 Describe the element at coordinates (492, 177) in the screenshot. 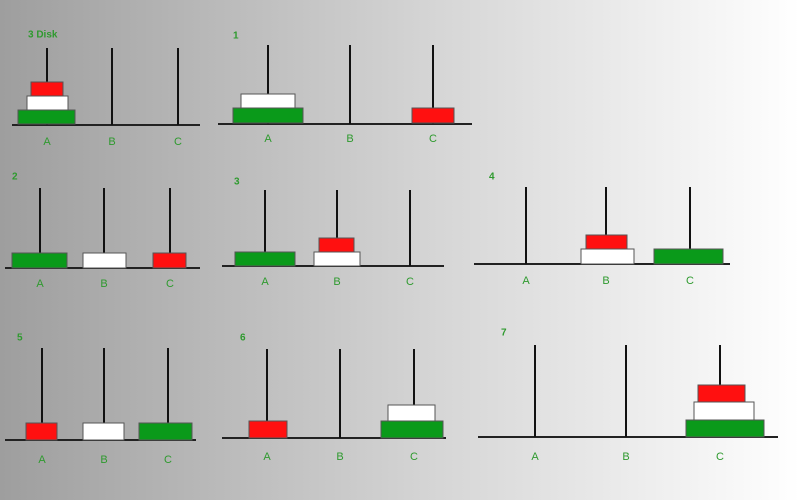

I see `panel-label: 4` at that location.